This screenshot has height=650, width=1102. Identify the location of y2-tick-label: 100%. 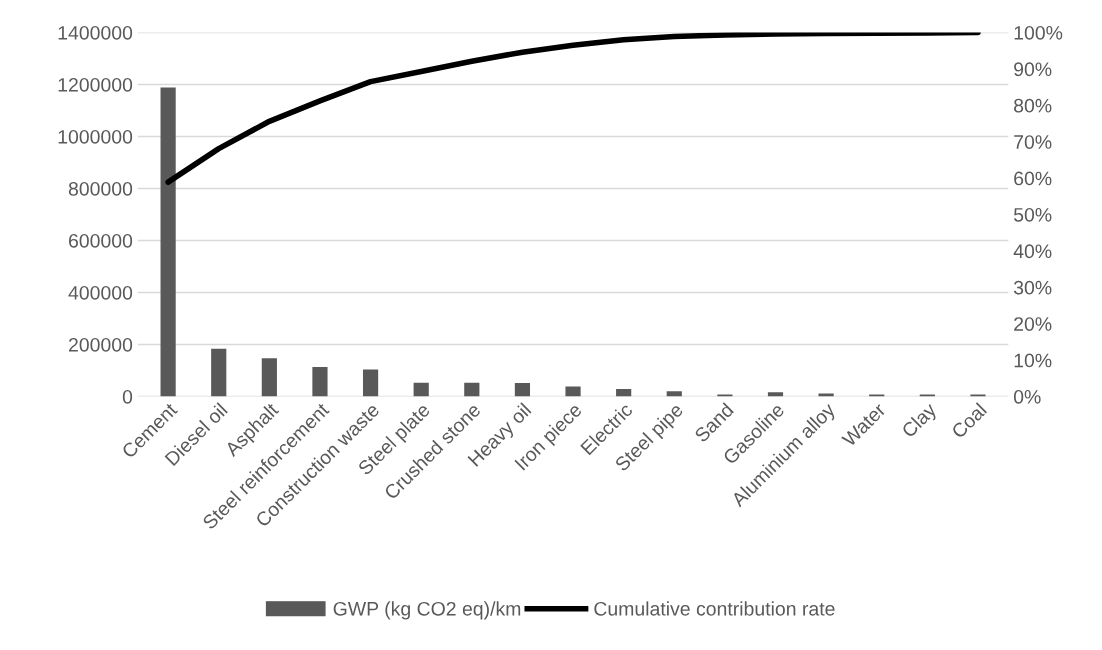
(1038, 32).